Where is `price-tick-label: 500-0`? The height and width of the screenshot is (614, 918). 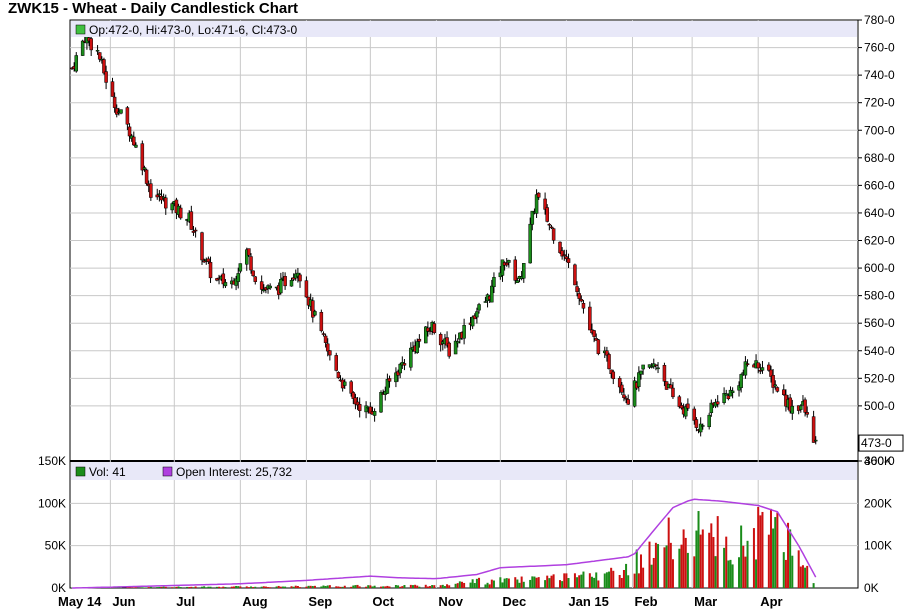 price-tick-label: 500-0 is located at coordinates (879, 406).